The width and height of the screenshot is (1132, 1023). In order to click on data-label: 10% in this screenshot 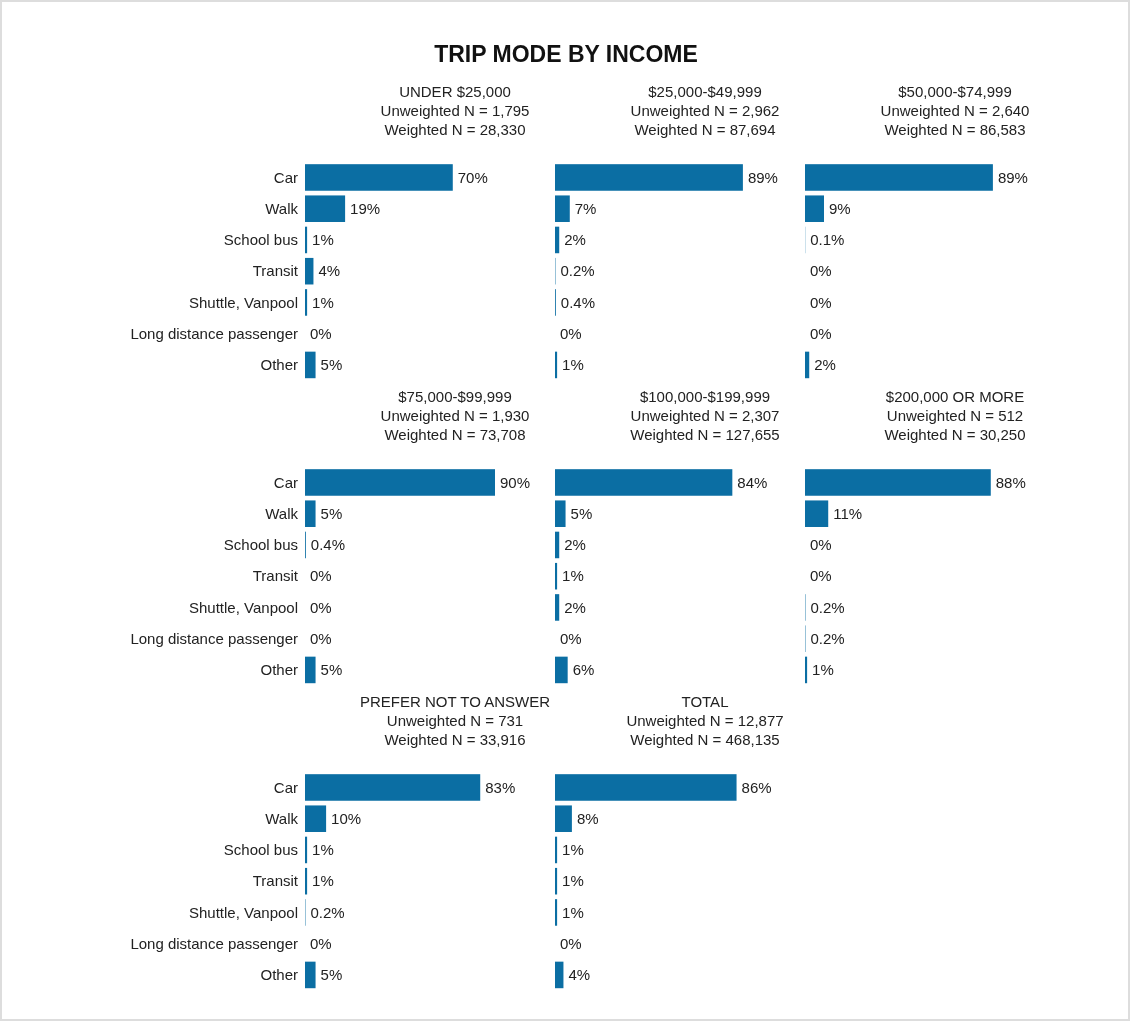, I will do `click(346, 818)`.